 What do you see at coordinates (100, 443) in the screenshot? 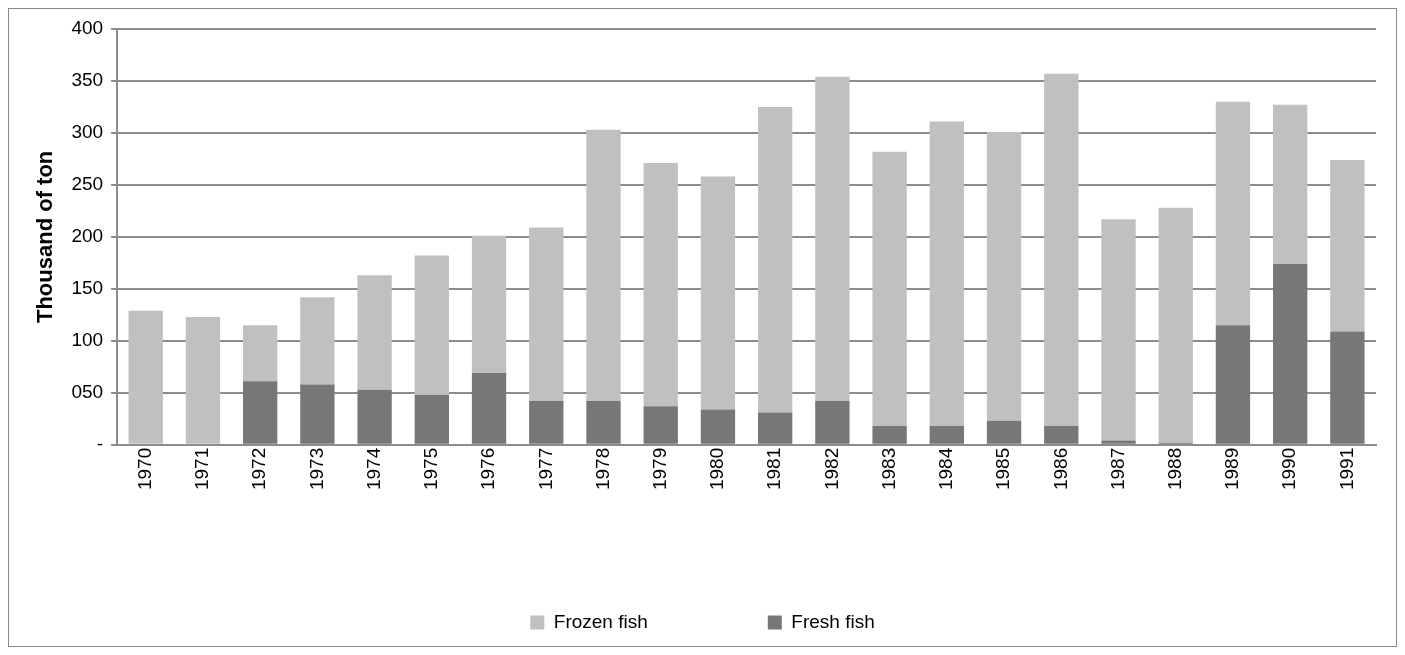
I see `y-tick-label: -` at bounding box center [100, 443].